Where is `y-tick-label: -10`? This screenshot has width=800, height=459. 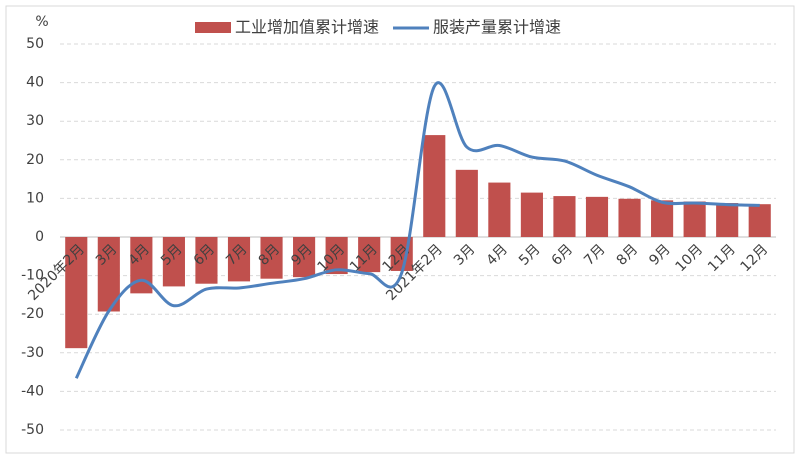
y-tick-label: -10 is located at coordinates (32, 276).